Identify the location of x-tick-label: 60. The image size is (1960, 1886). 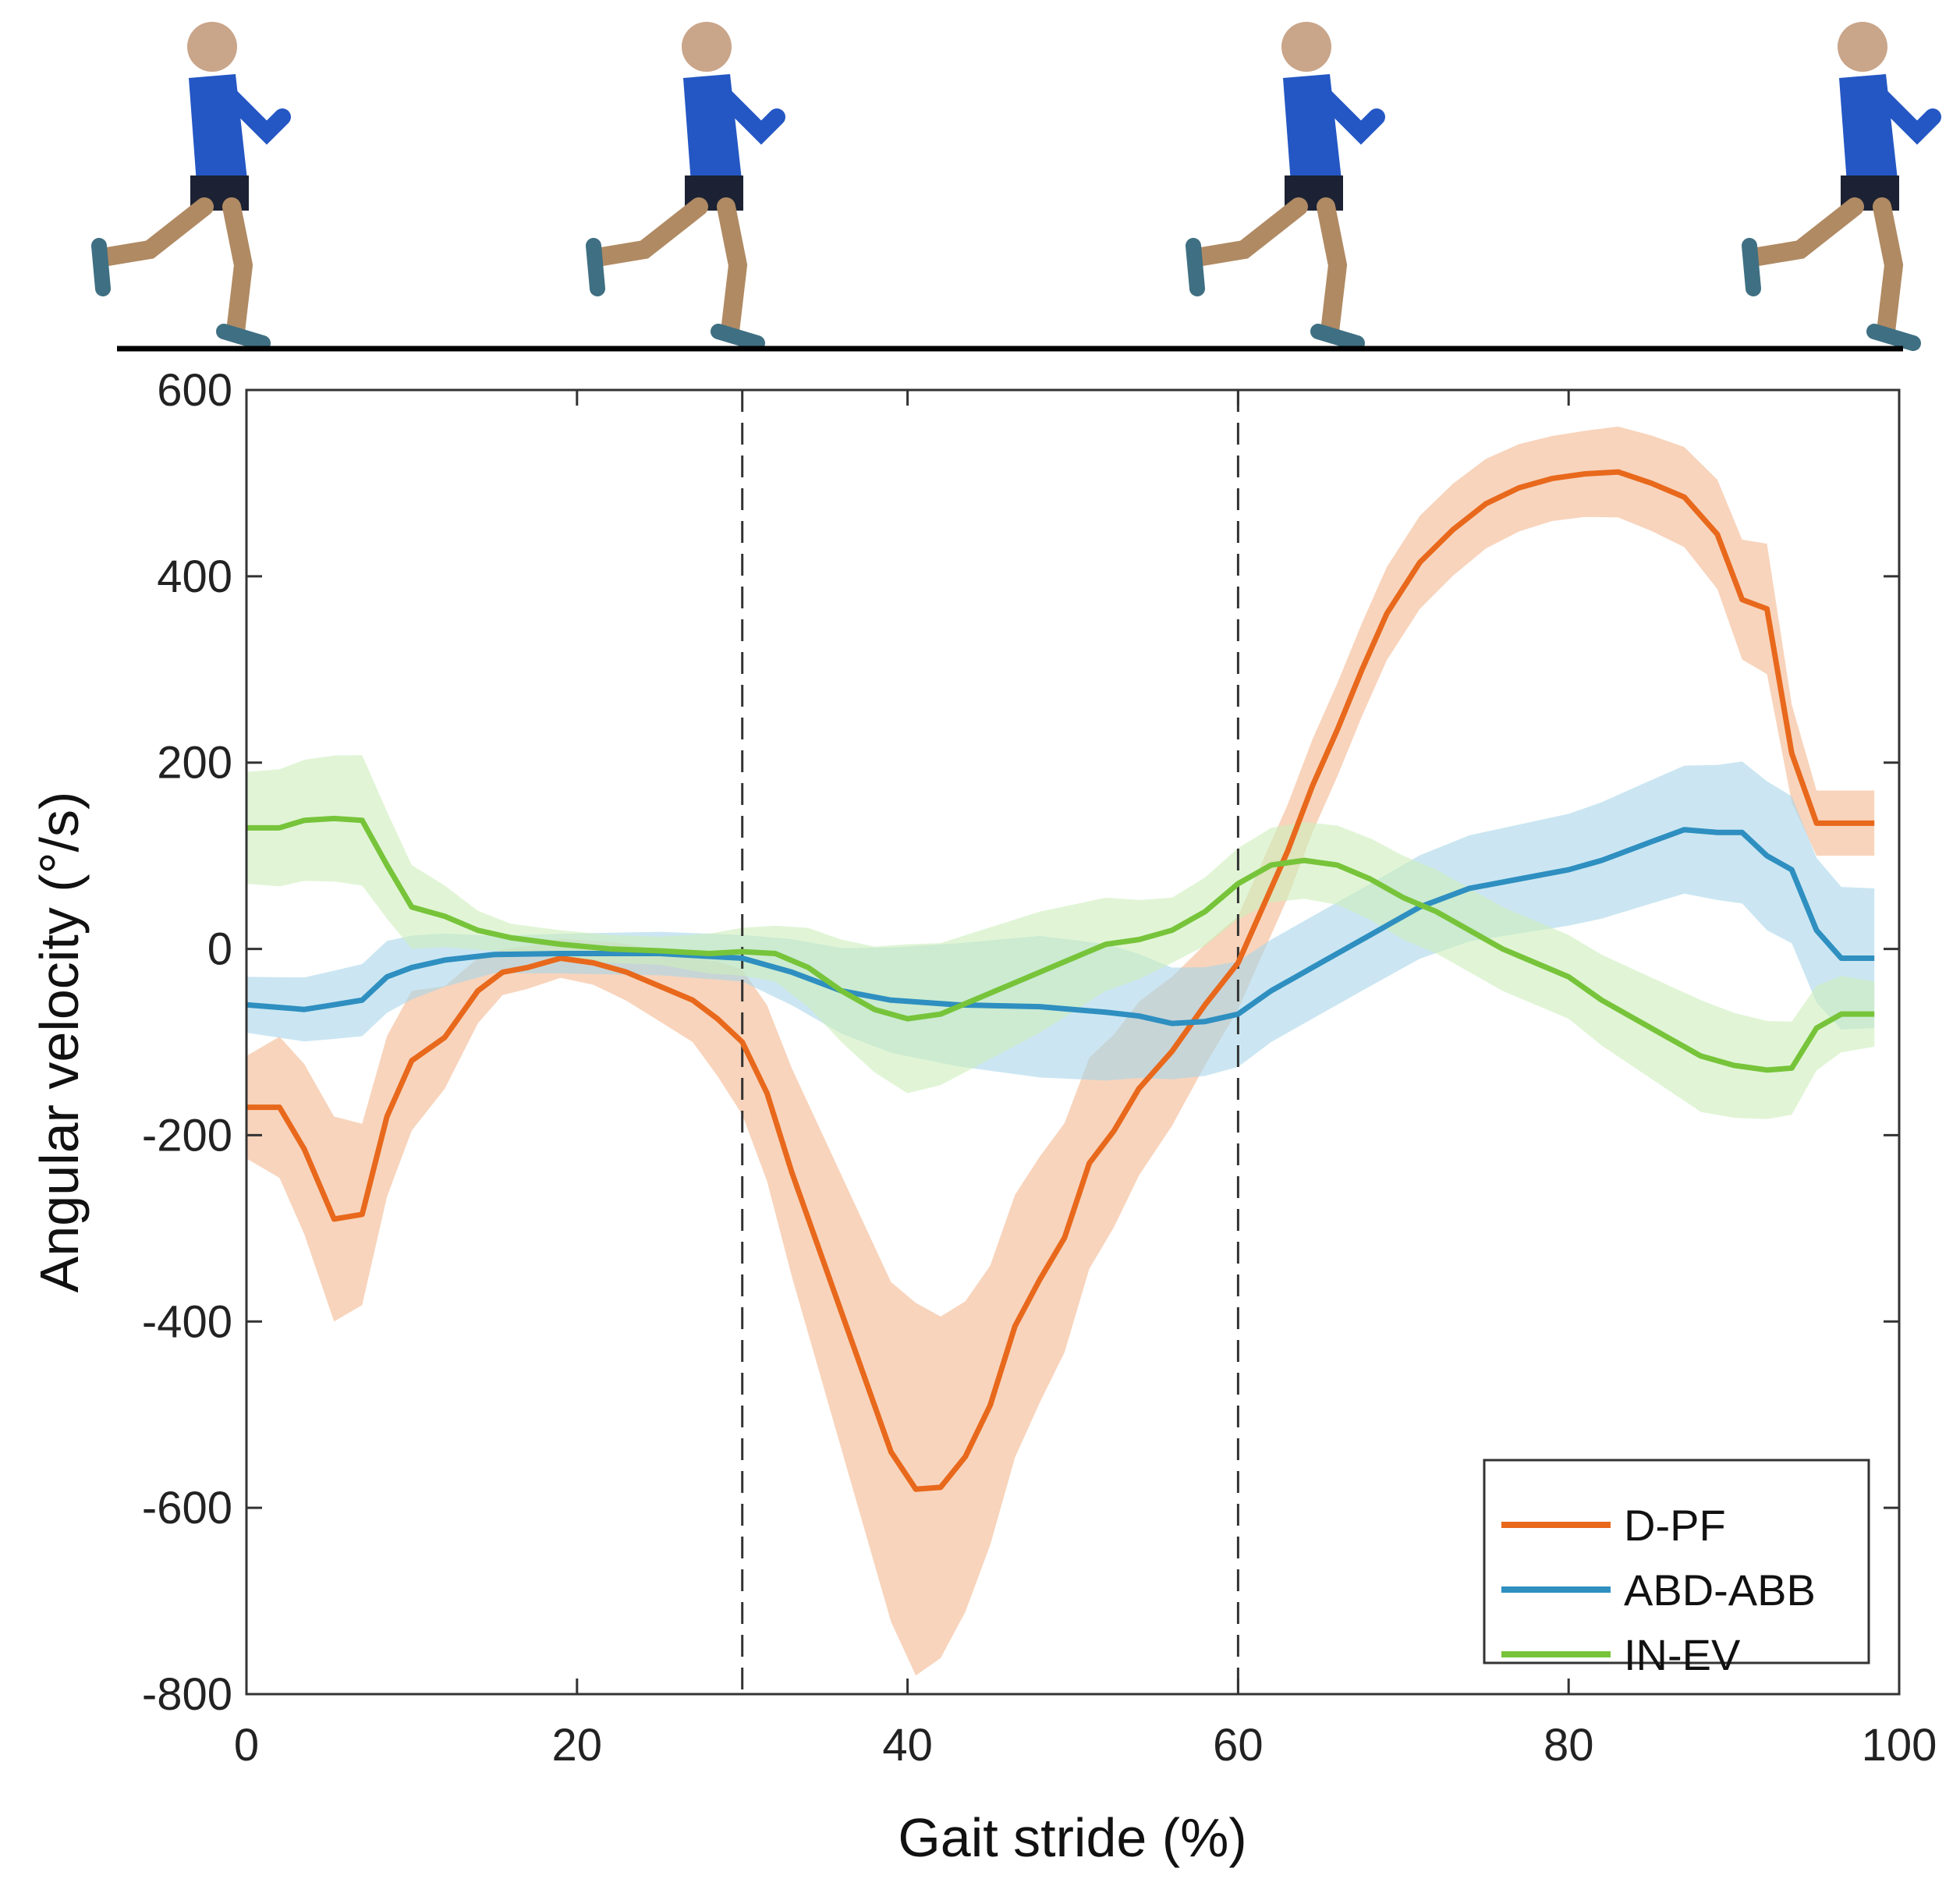
(1238, 1745).